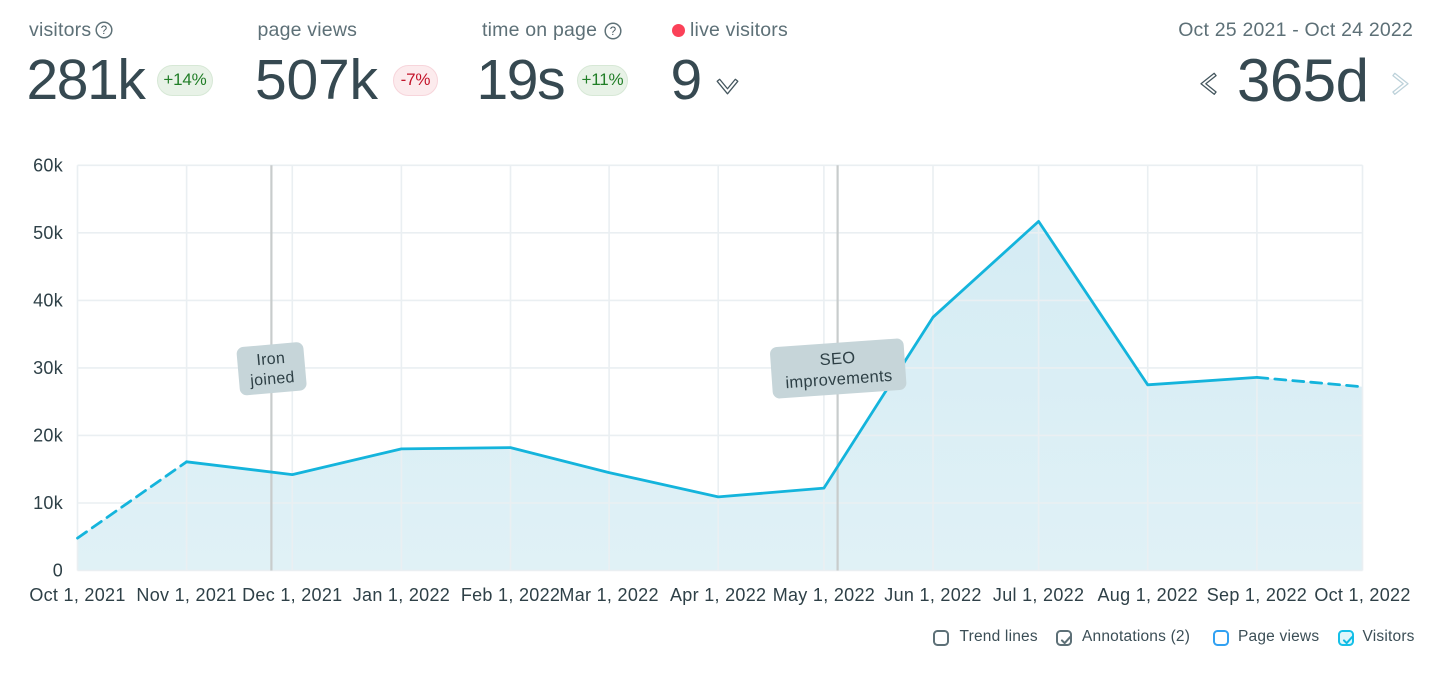 The image size is (1440, 678). Describe the element at coordinates (608, 595) in the screenshot. I see `svg-text: Mar 1, 2022` at that location.